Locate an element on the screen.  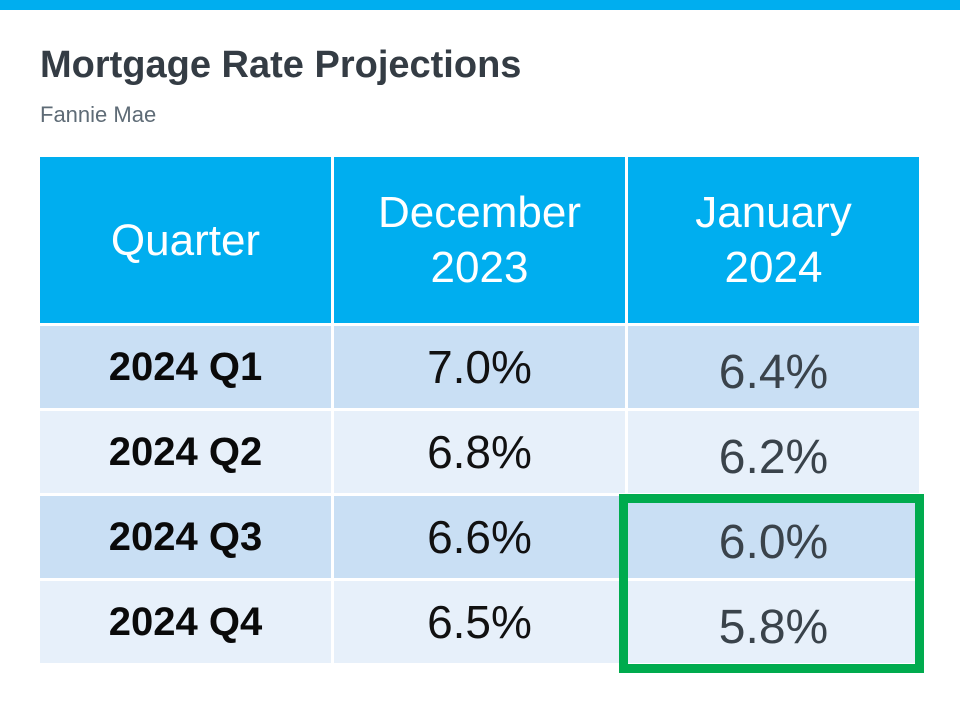
cell-q4-january-value: 5.8% is located at coordinates (773, 622).